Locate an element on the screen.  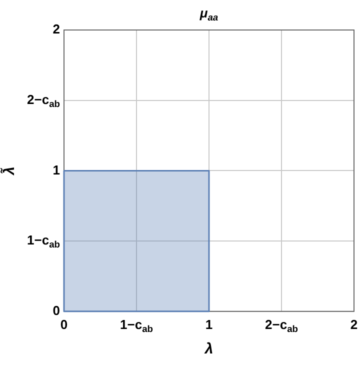
x-tick-label: 1 is located at coordinates (209, 324).